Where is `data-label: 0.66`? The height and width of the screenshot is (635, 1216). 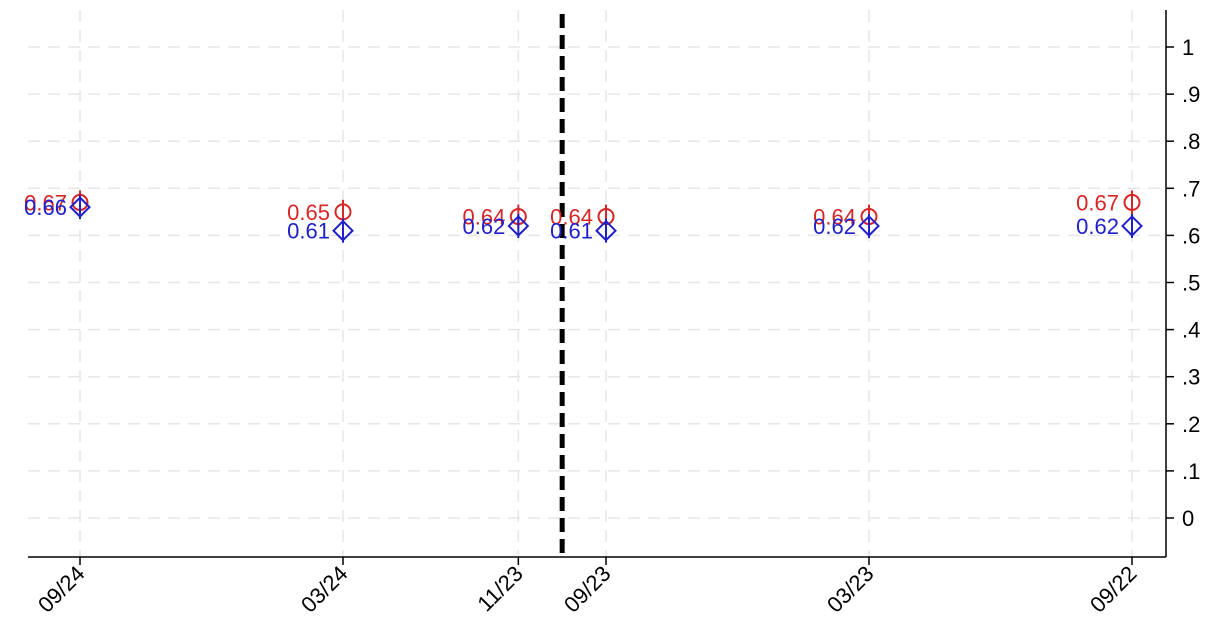
data-label: 0.66 is located at coordinates (45, 207).